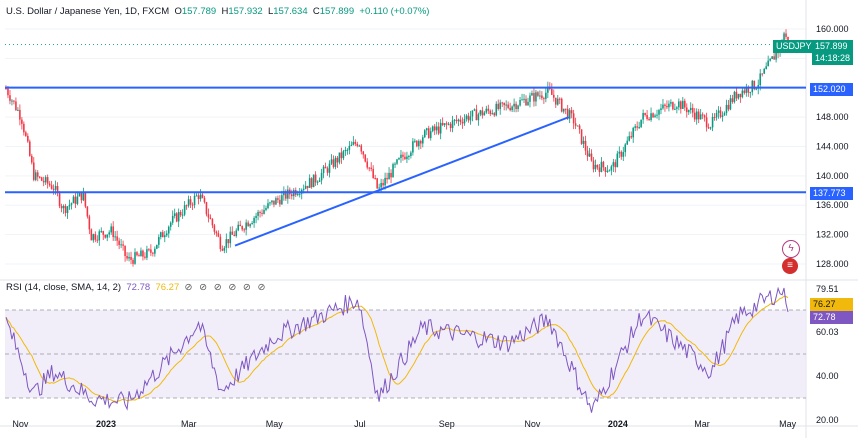 Image resolution: width=858 pixels, height=438 pixels. I want to click on rsi-sma-tag: 76.27, so click(831, 304).